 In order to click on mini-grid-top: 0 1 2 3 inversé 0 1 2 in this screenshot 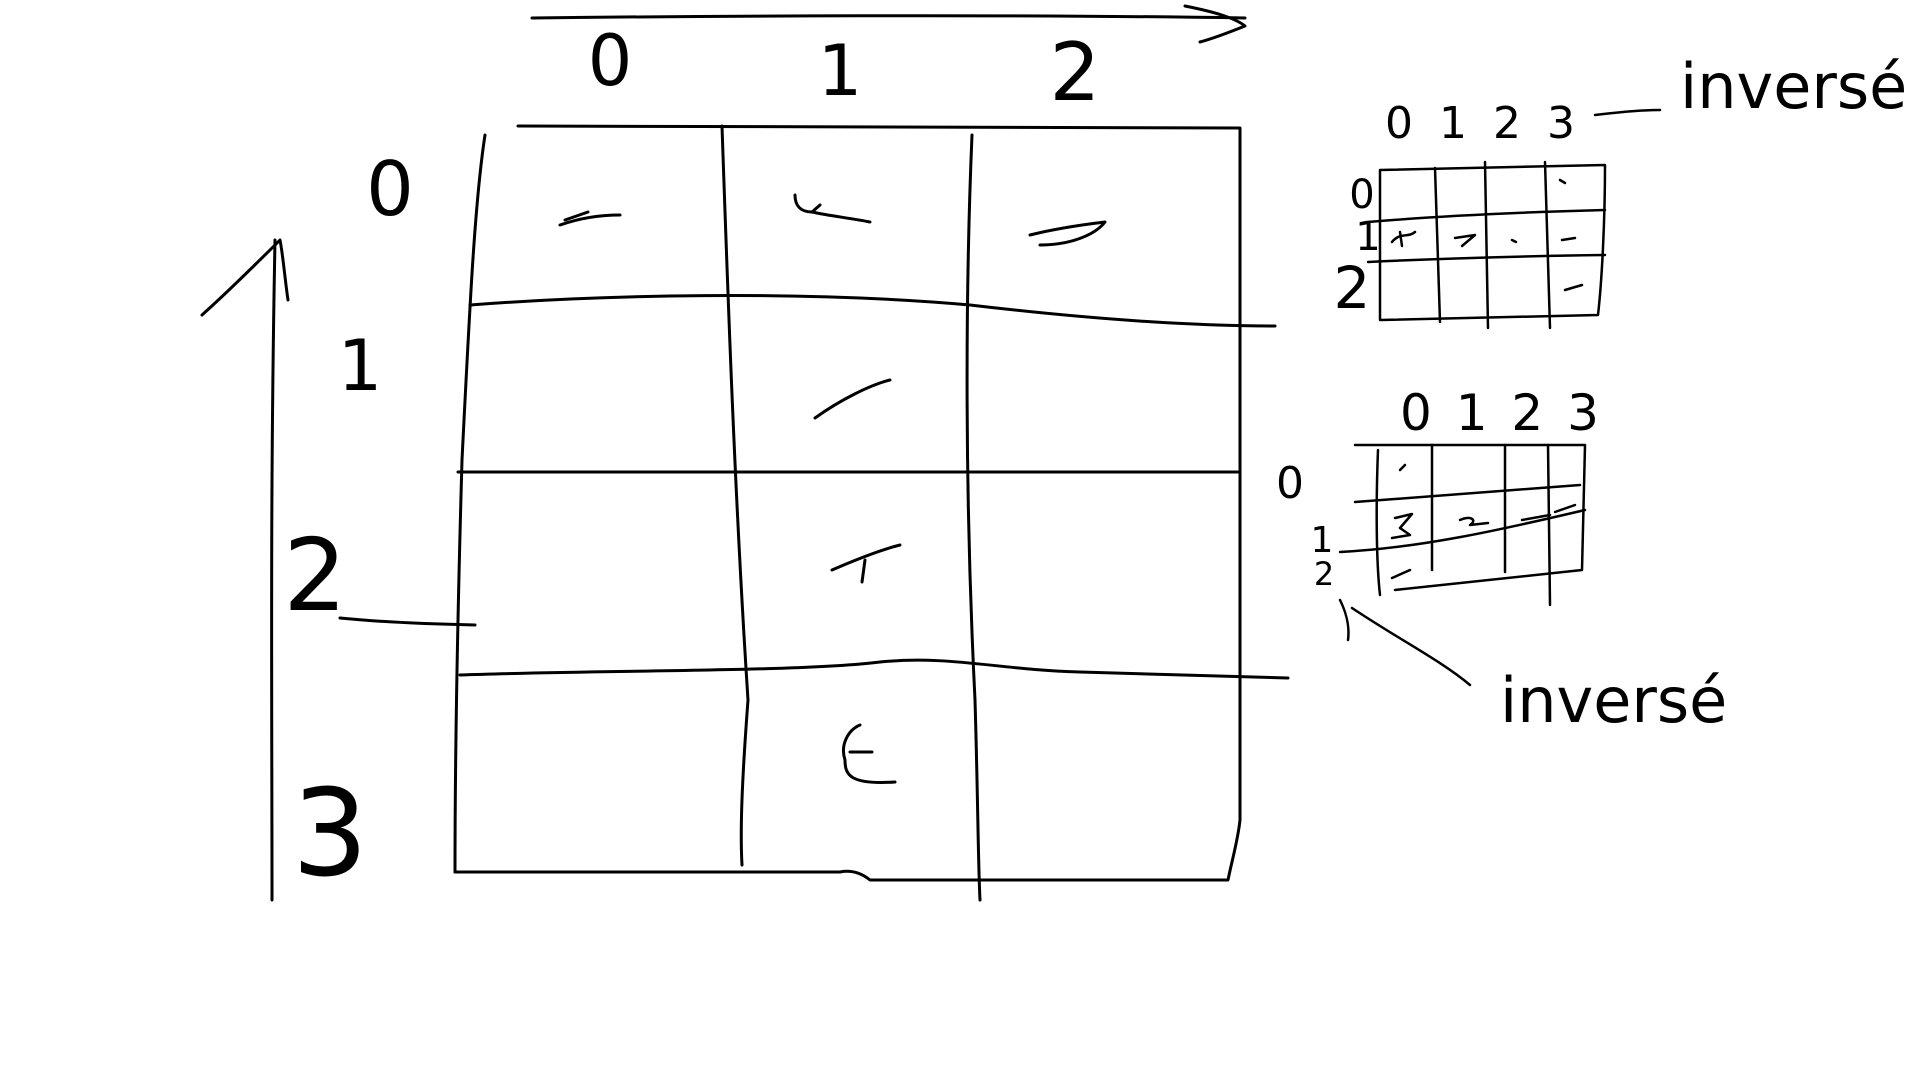, I will do `click(1620, 190)`.